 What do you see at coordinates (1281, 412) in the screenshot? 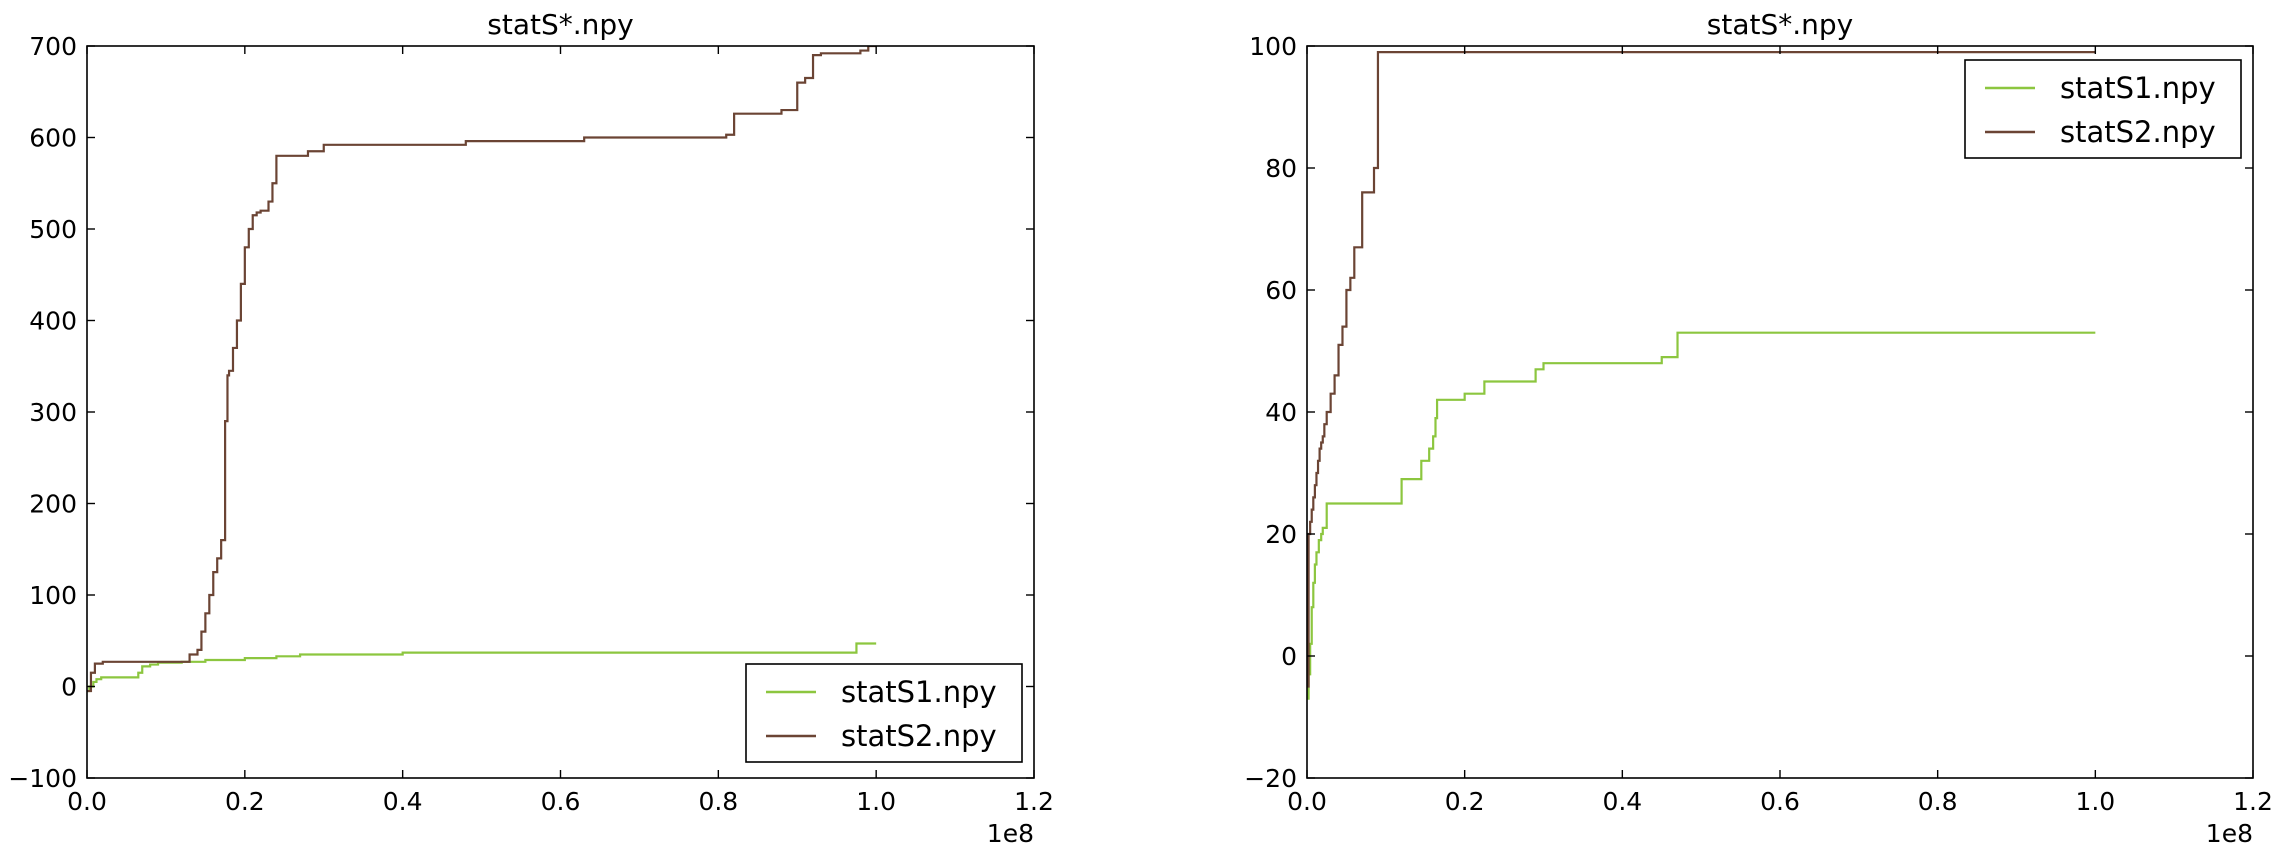
I see `y-tick-label: 40` at bounding box center [1281, 412].